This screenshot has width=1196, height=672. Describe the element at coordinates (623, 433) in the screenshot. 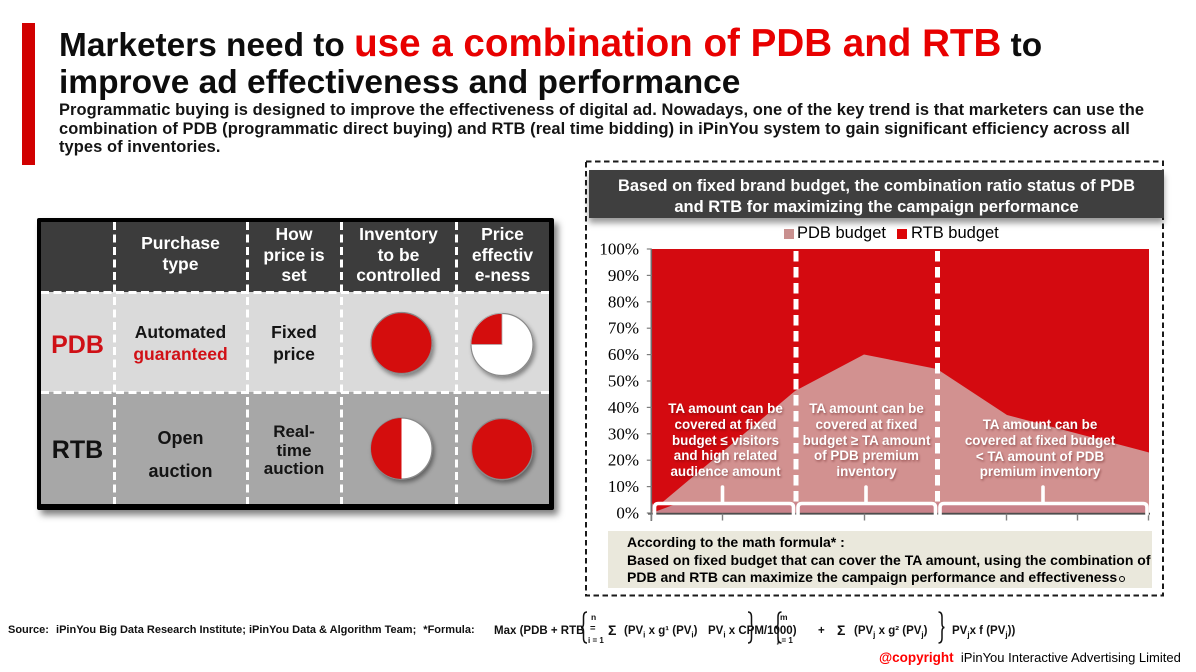

I see `svg-text: 30%` at that location.